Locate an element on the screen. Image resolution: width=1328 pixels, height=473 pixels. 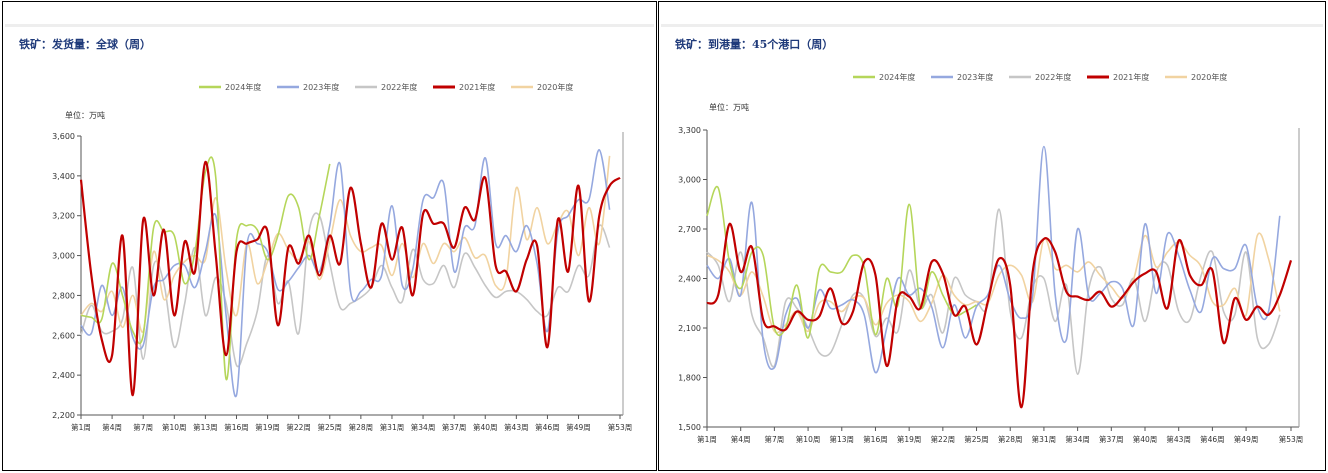
y-tick-label: 1,500 is located at coordinates (689, 427).